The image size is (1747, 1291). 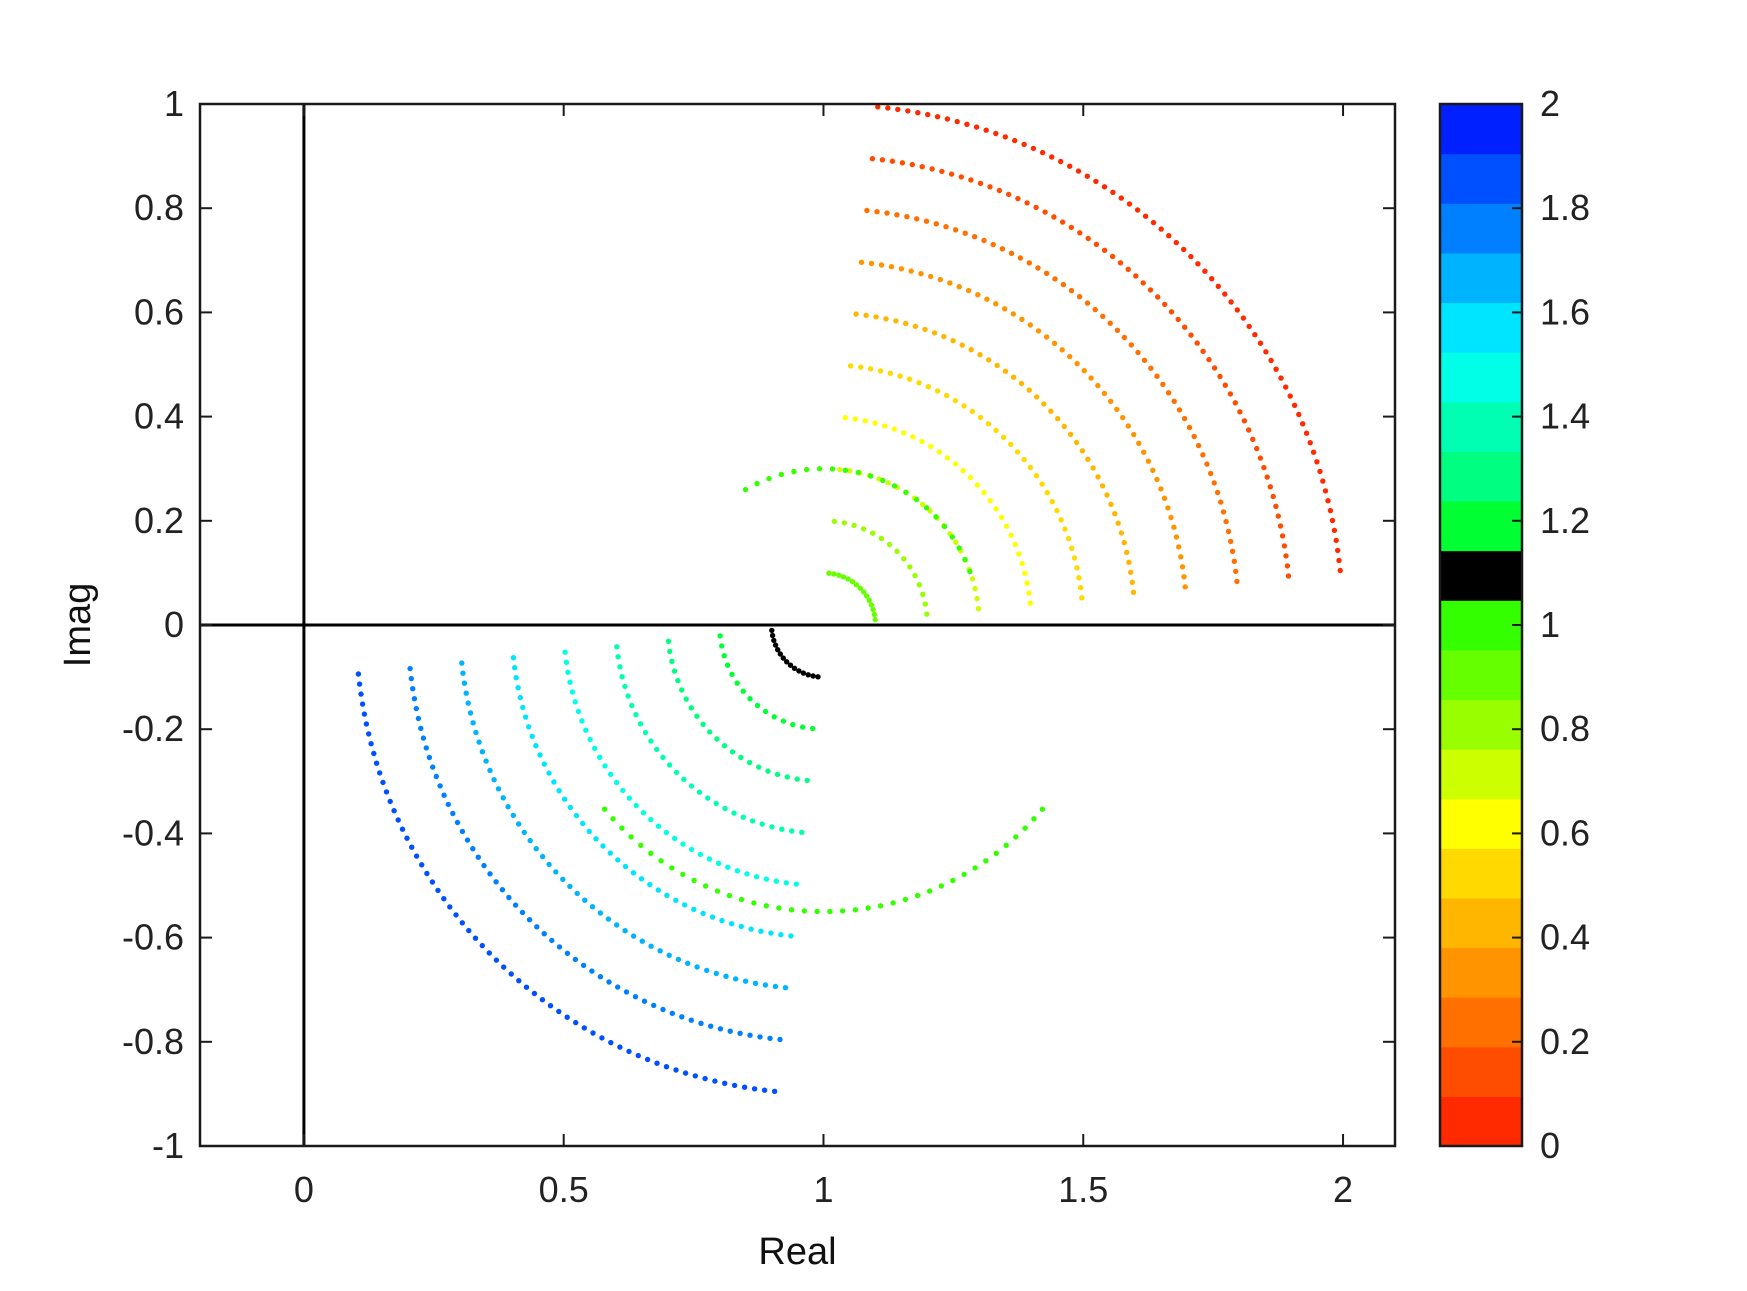 What do you see at coordinates (1565, 832) in the screenshot?
I see `colorbar-tick-label: 0.6` at bounding box center [1565, 832].